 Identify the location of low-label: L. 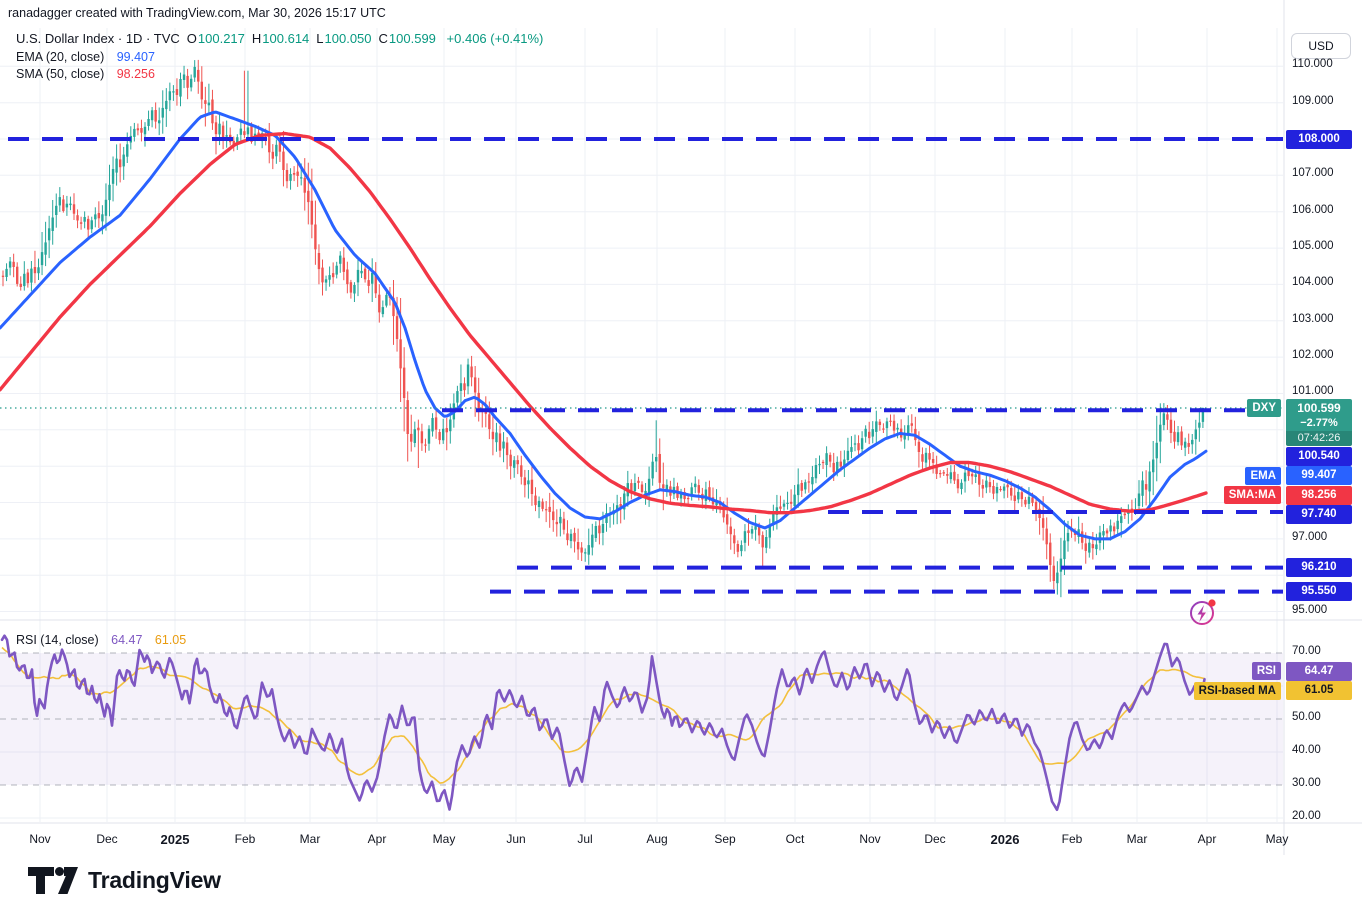
(320, 38).